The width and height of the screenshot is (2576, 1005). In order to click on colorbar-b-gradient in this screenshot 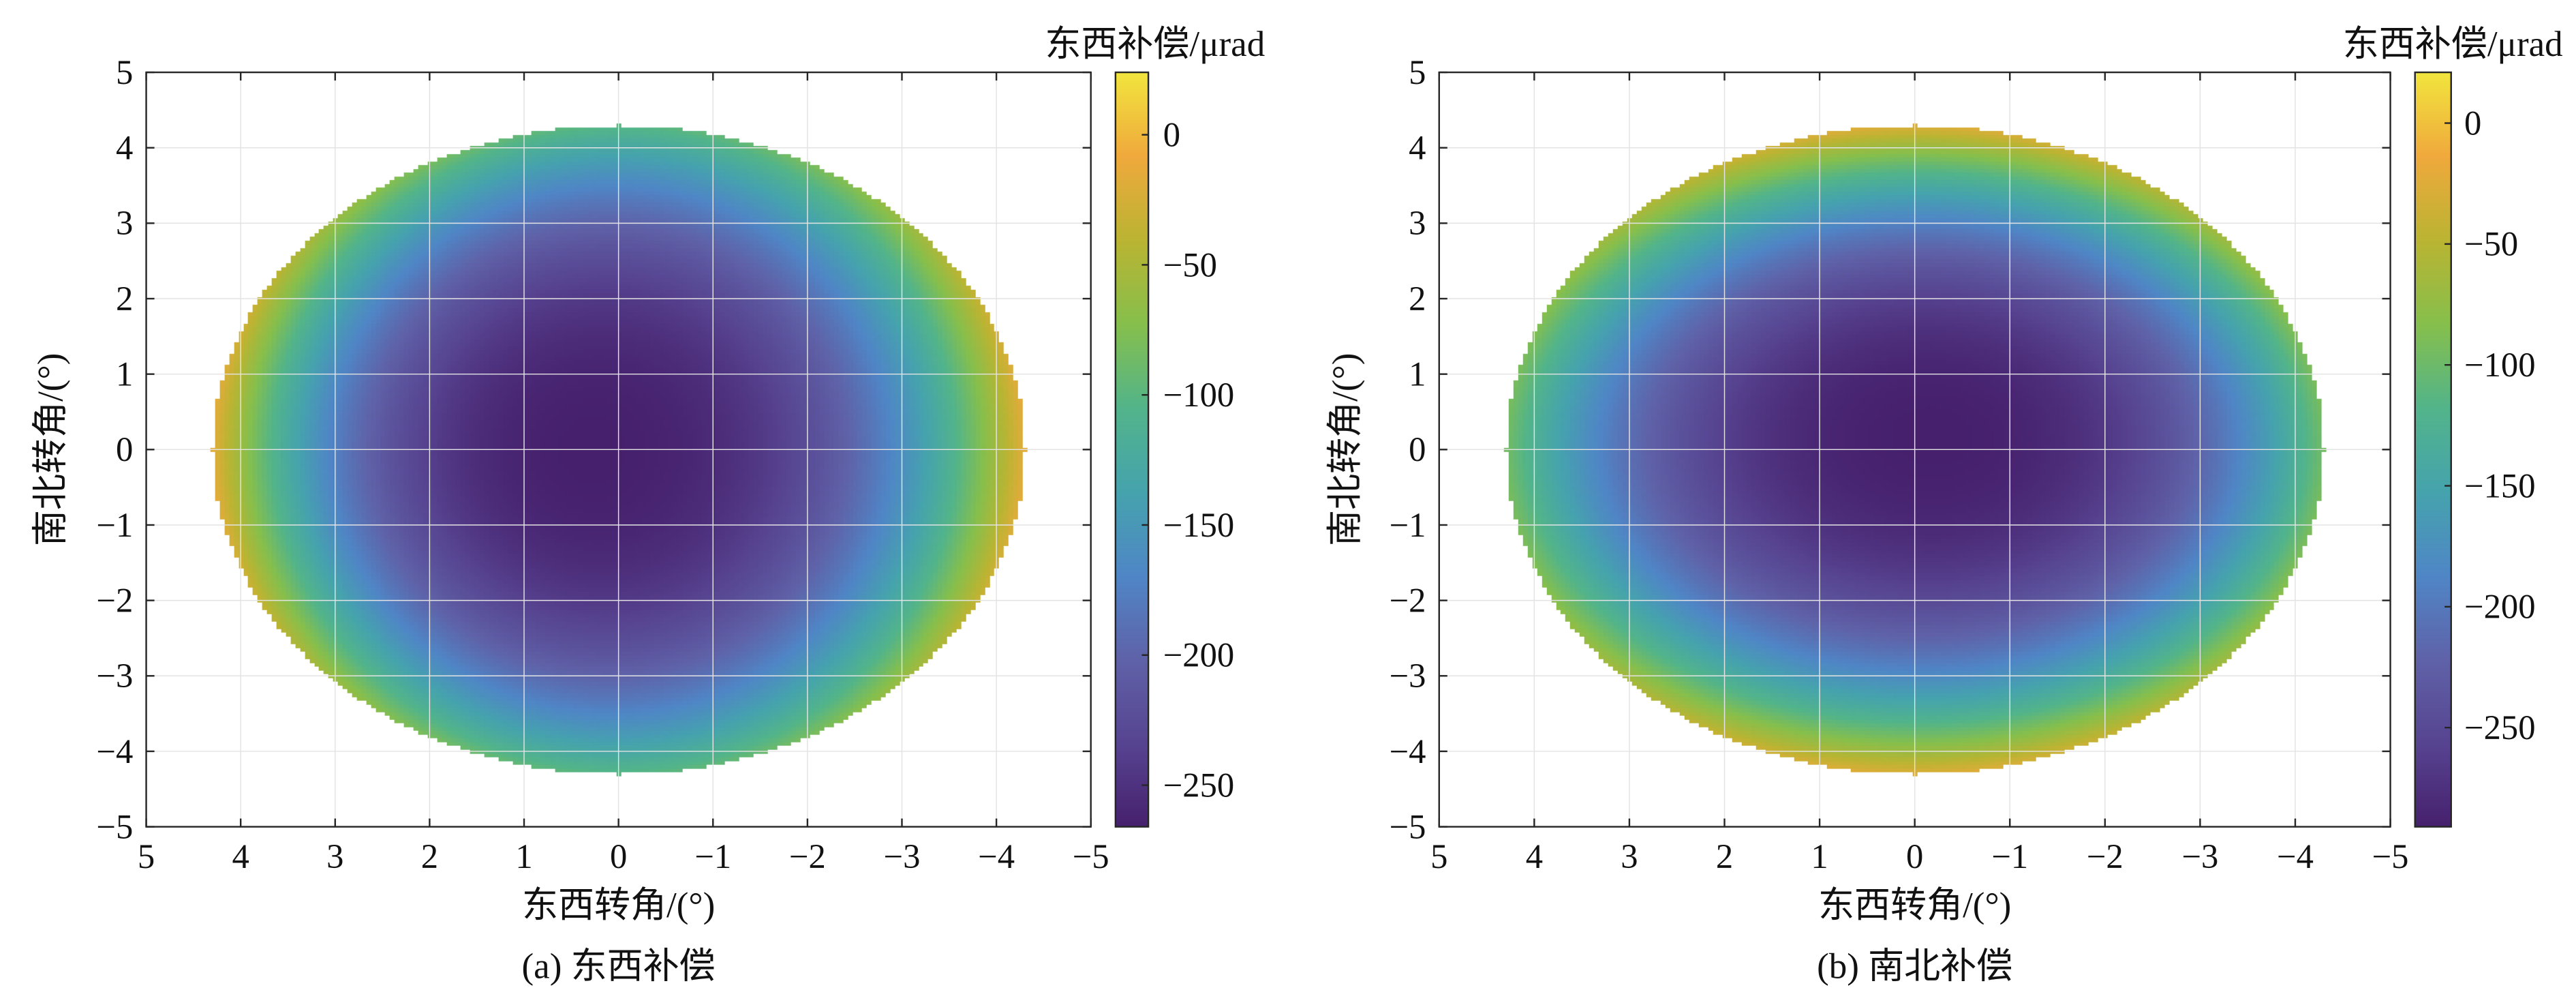, I will do `click(2432, 449)`.